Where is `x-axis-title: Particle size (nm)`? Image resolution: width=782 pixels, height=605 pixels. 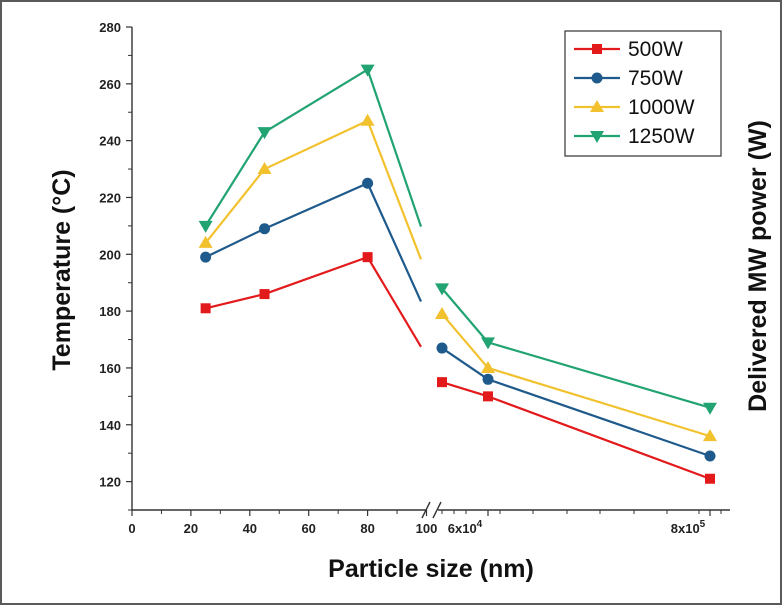
x-axis-title: Particle size (nm) is located at coordinates (431, 569).